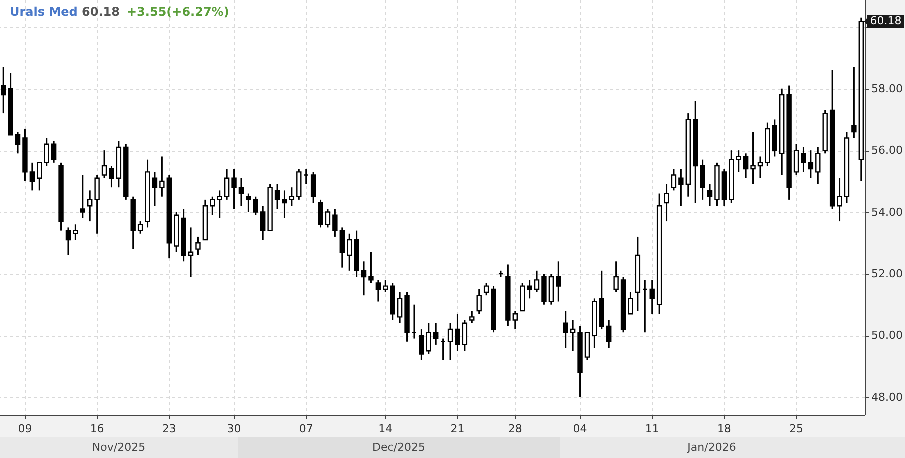 The image size is (905, 458). I want to click on x-tick-label: 21, so click(457, 429).